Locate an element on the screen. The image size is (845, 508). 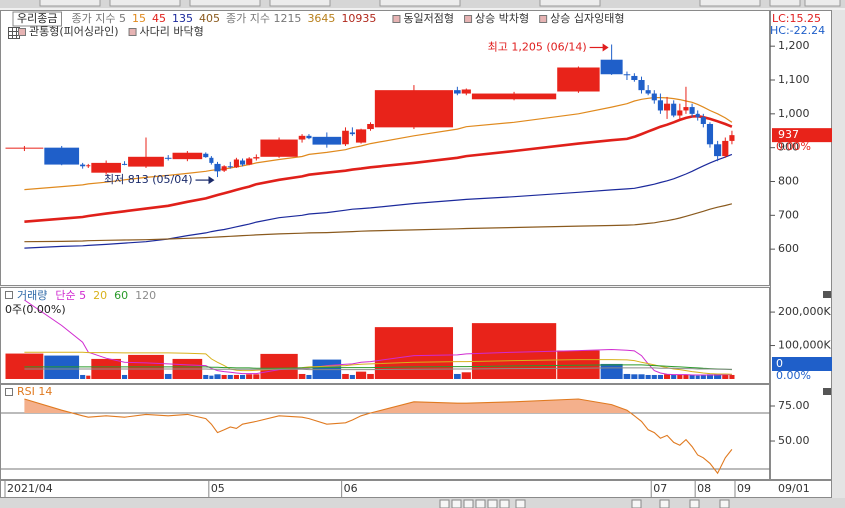
x-tick-label: 07 is located at coordinates (660, 488).